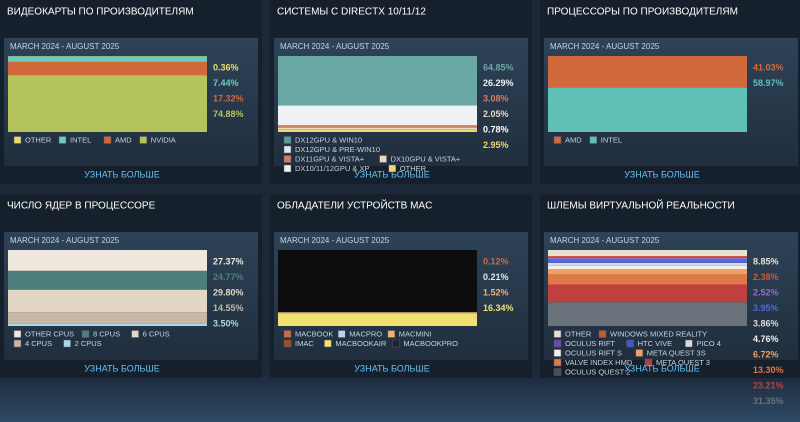  Describe the element at coordinates (88, 343) in the screenshot. I see `legend-label: 2 CPUS` at that location.